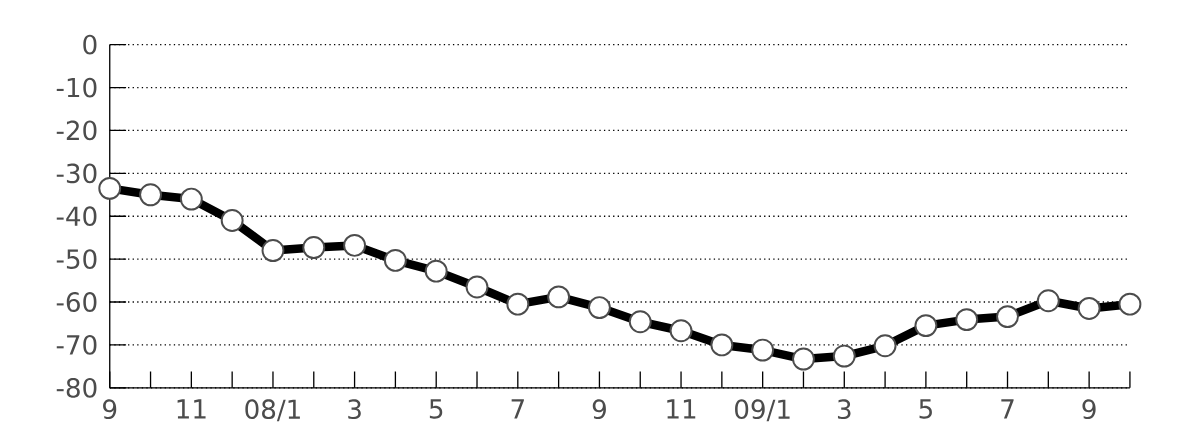 The height and width of the screenshot is (437, 1182). Describe the element at coordinates (762, 410) in the screenshot. I see `x-tick-label: 09/1` at that location.